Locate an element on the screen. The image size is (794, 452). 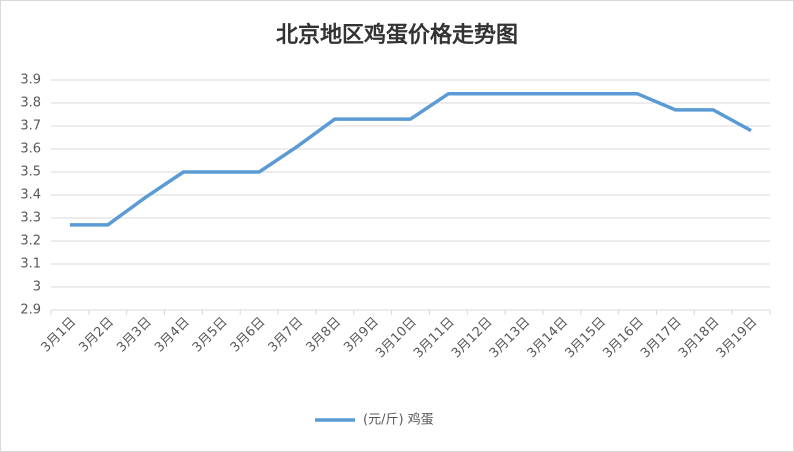
y-tick-label: 3.5 is located at coordinates (30, 172).